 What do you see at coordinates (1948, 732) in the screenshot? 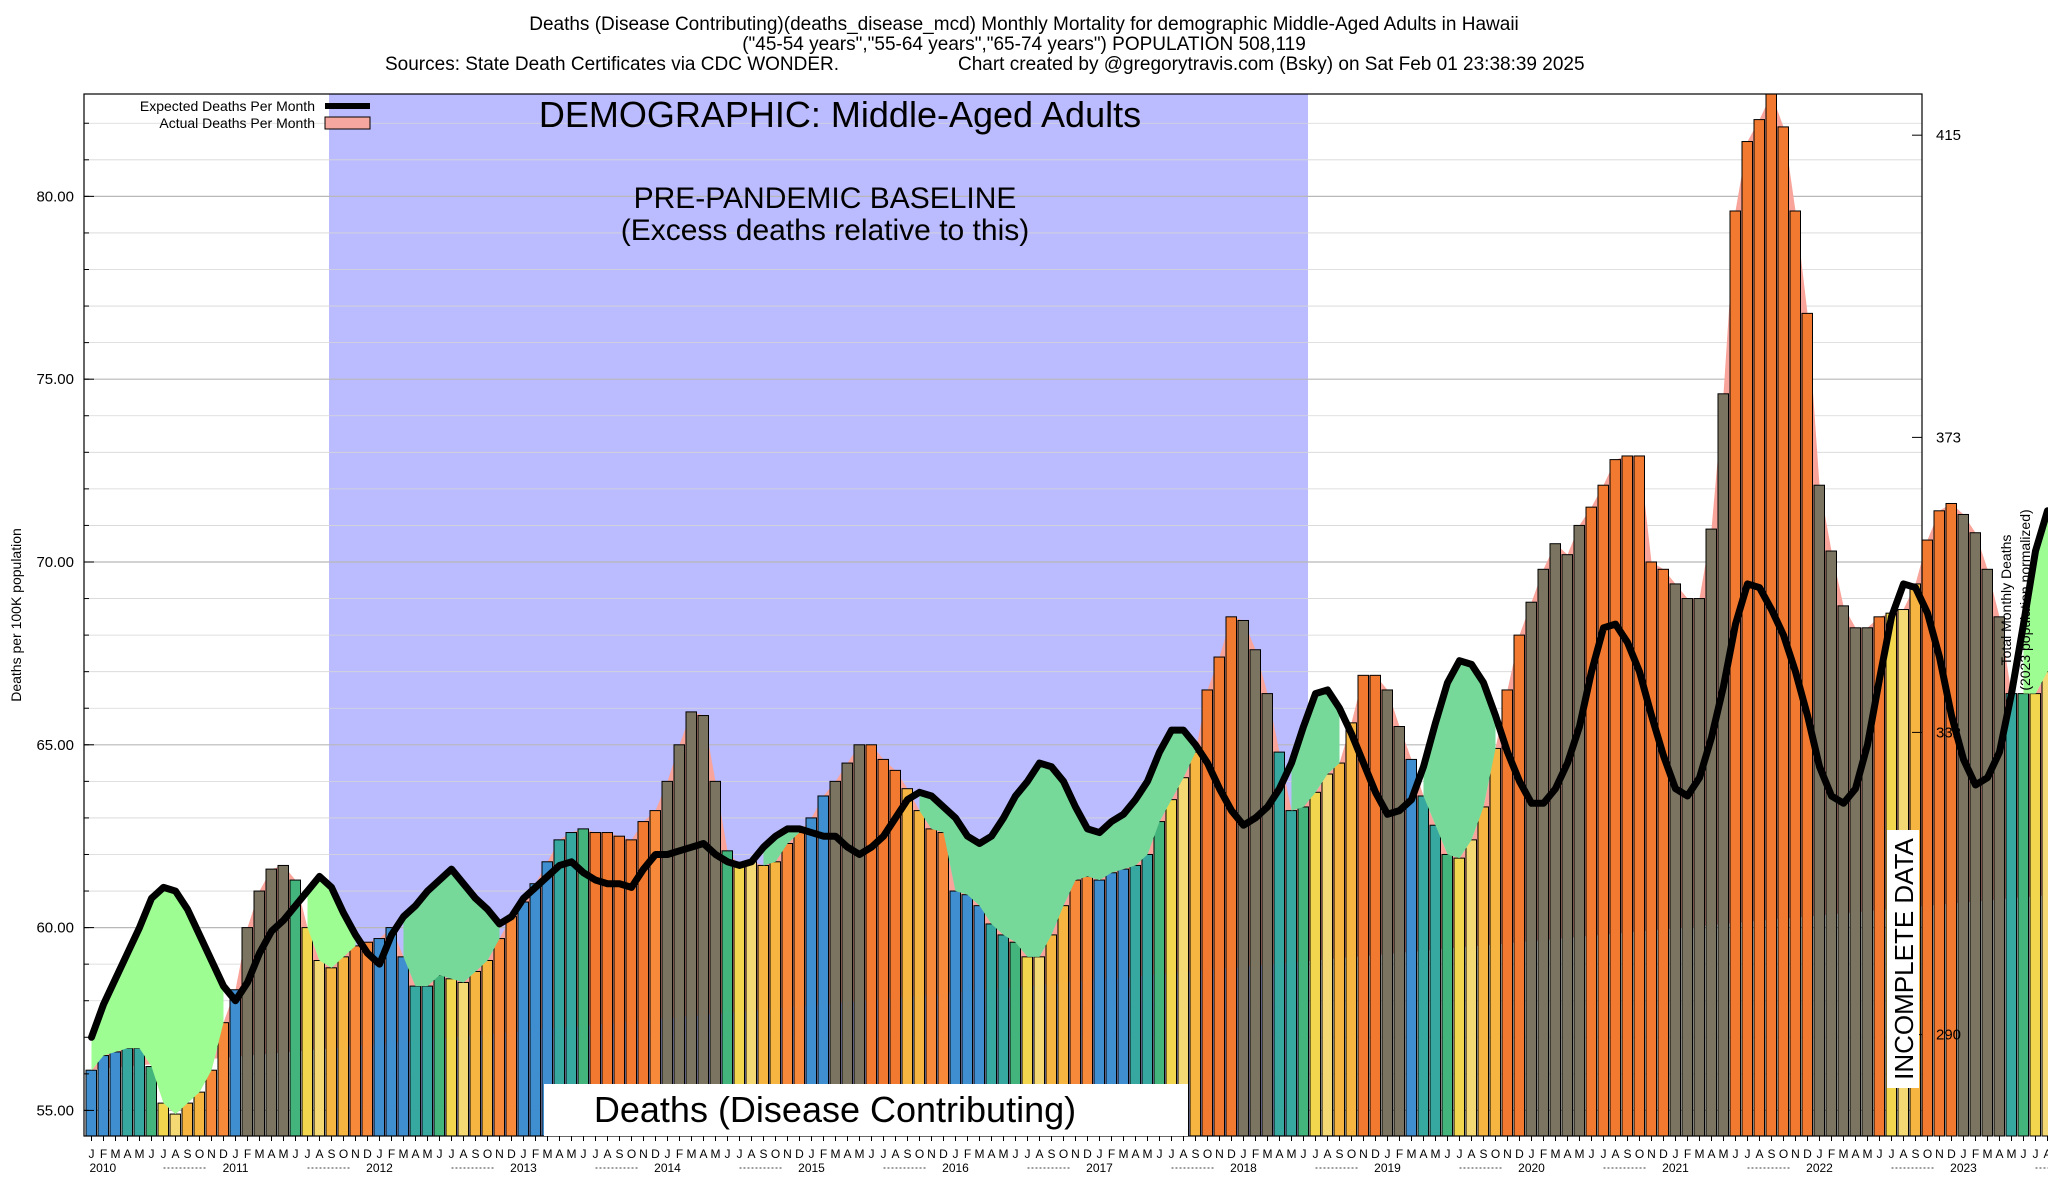
I see `y2-tick-label: 332` at bounding box center [1948, 732].